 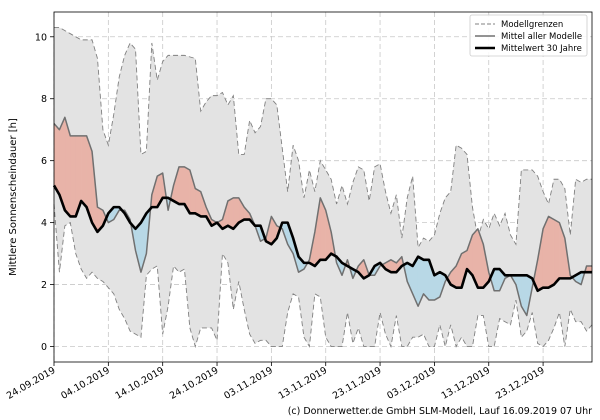 What do you see at coordinates (520, 383) in the screenshot?
I see `x-tick-label: 23.12.2019` at bounding box center [520, 383].